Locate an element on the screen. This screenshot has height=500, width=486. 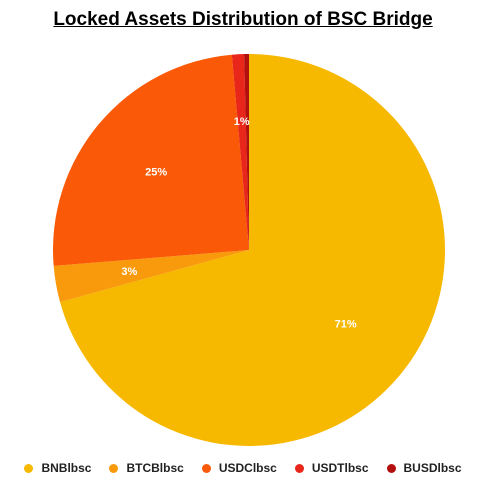
pie-slice-usdtlbsc is located at coordinates (240, 152).